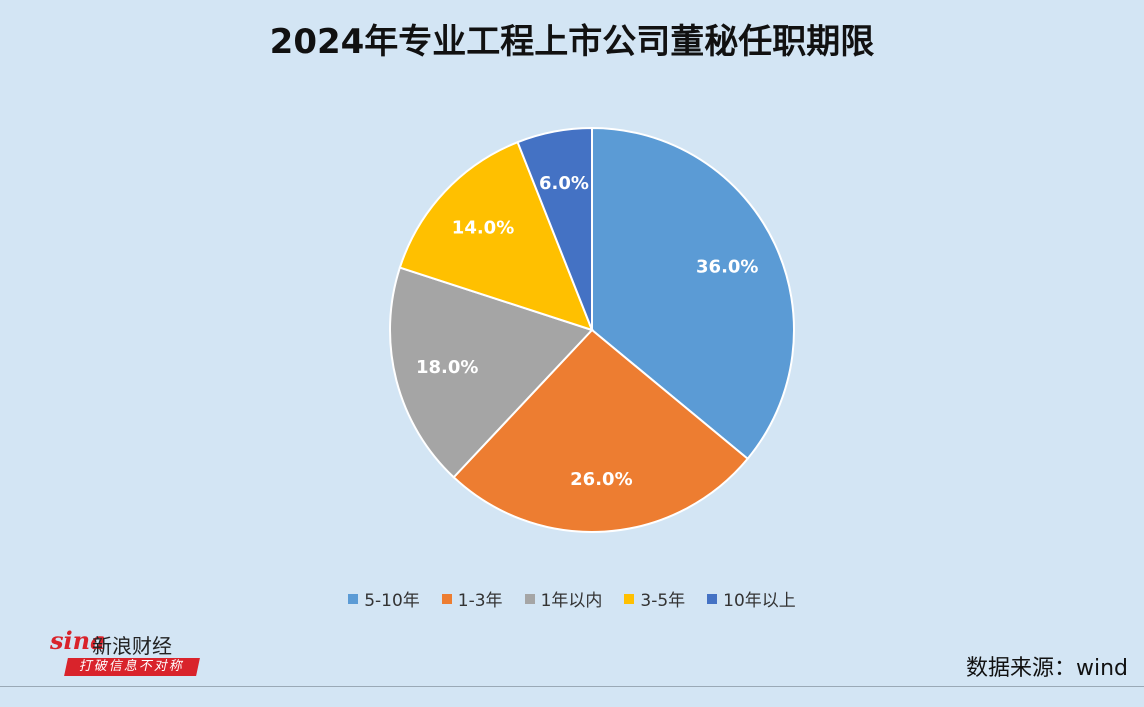 The height and width of the screenshot is (707, 1144). I want to click on chart-legend: 5-10年 1-3年 1年以内 3-5年 10年以上, so click(572, 598).